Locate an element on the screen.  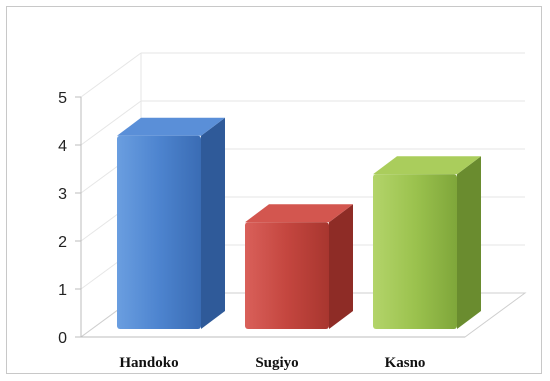
bar-kasno is located at coordinates (427, 242).